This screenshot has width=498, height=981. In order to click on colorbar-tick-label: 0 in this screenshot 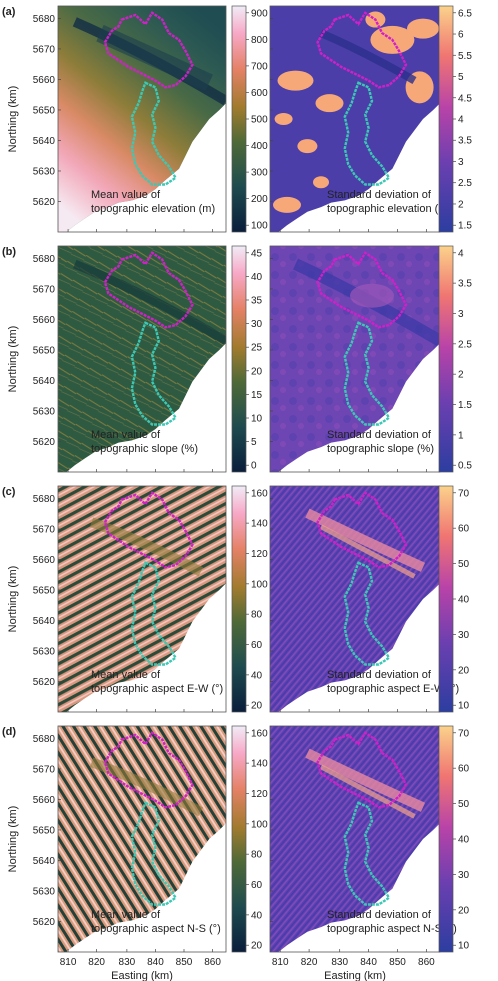, I will do `click(254, 466)`.